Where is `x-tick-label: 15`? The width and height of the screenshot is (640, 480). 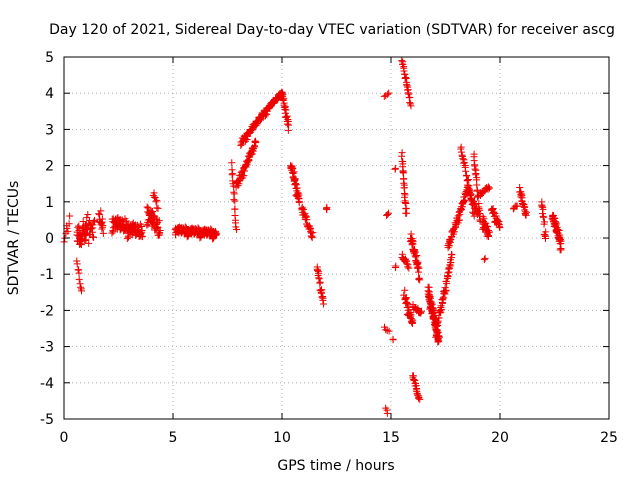
x-tick-label: 15 is located at coordinates (391, 438).